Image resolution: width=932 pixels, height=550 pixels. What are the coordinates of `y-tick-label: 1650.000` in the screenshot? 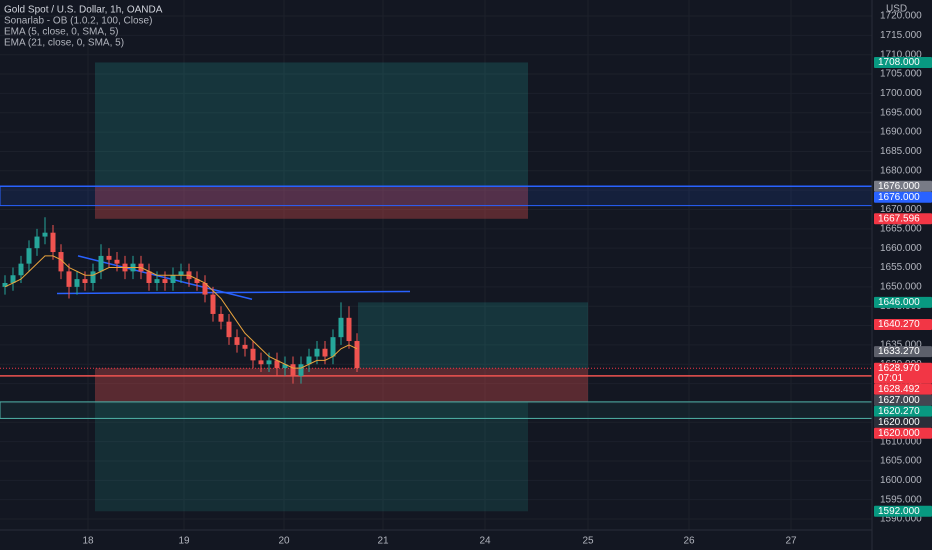 It's located at (901, 287).